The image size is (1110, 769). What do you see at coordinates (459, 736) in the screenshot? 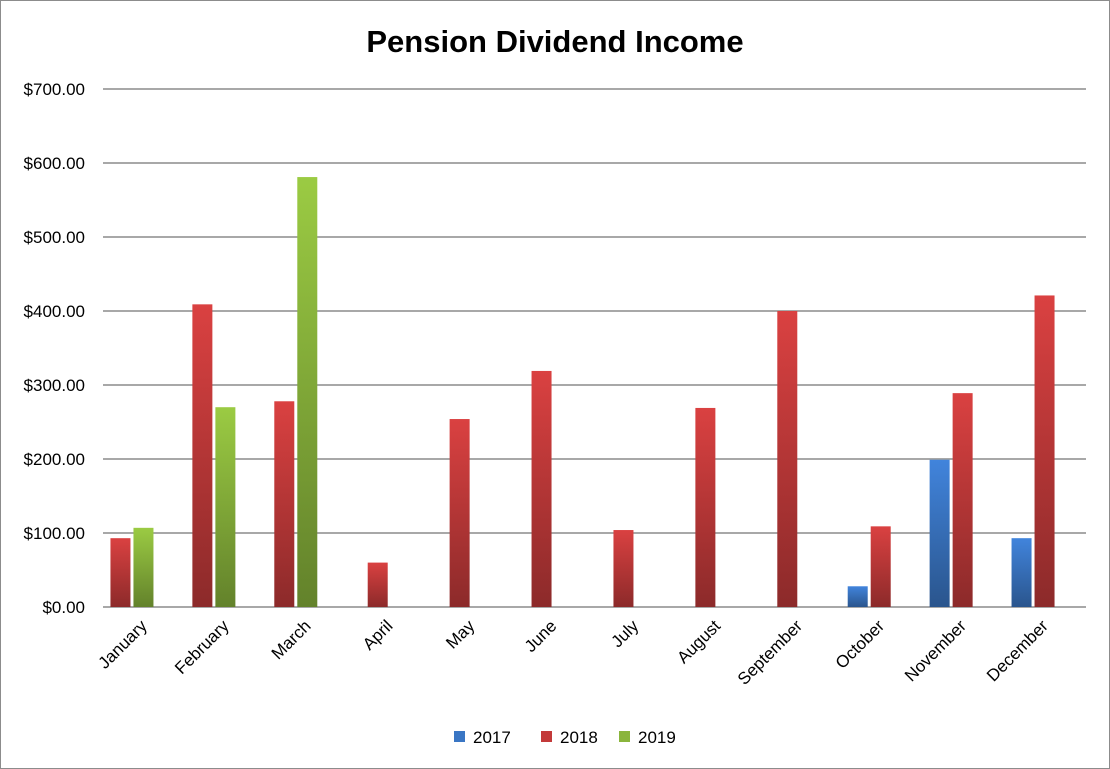
I see `legend-swatch-2017` at bounding box center [459, 736].